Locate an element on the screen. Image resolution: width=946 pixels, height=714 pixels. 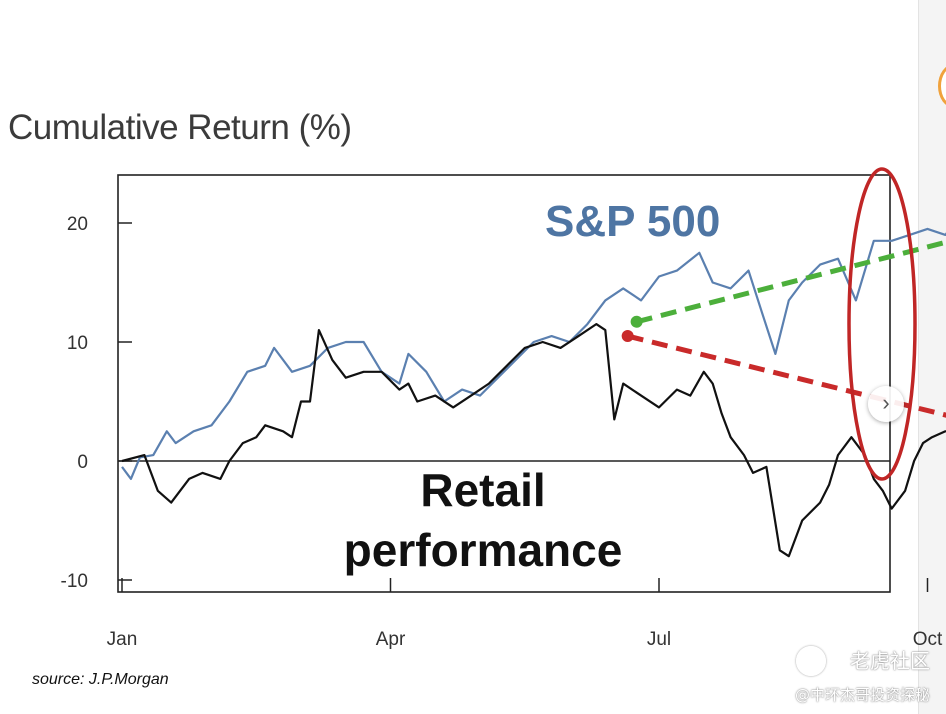
x-tick-label: Jan is located at coordinates (122, 639).